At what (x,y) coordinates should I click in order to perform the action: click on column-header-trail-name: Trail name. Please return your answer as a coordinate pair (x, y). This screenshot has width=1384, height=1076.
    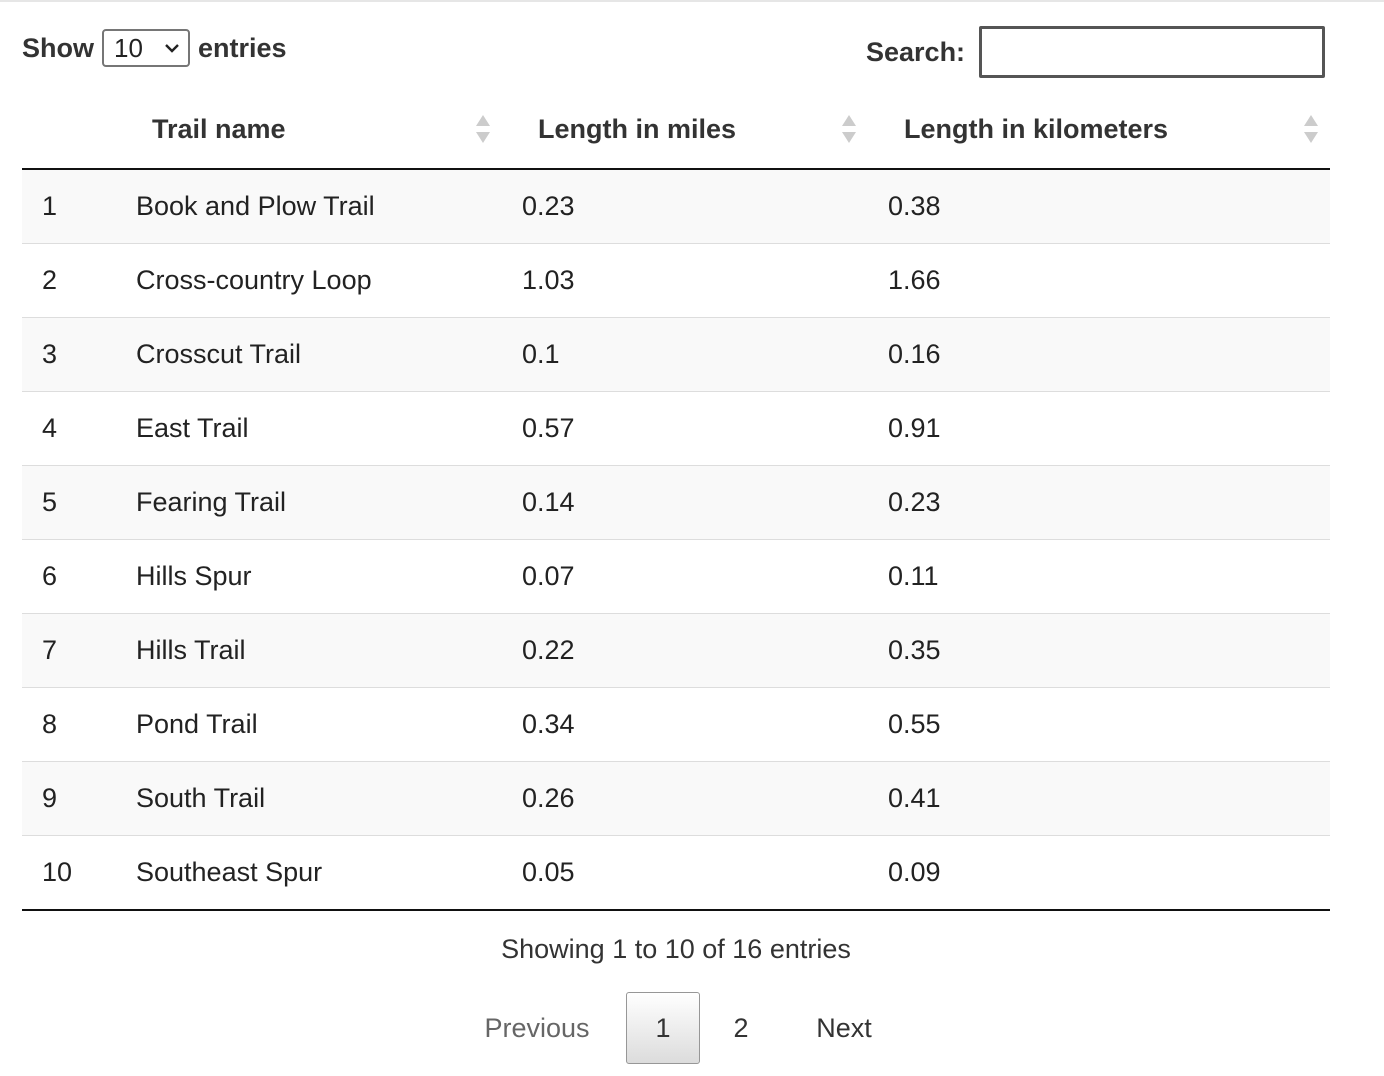
    Looking at the image, I should click on (322, 129).